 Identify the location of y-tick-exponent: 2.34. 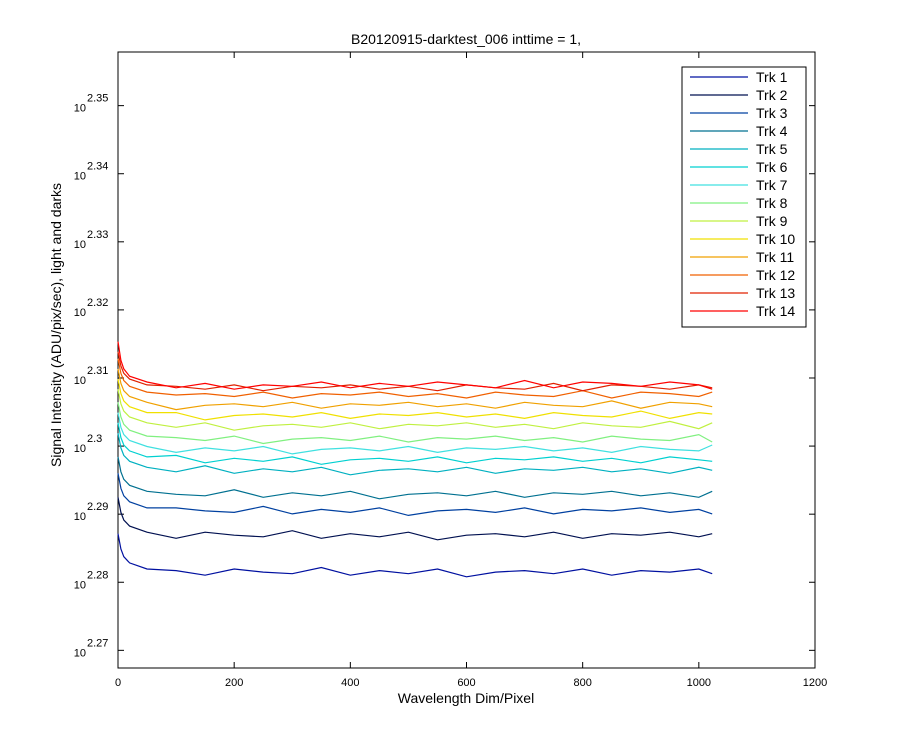
(97, 167).